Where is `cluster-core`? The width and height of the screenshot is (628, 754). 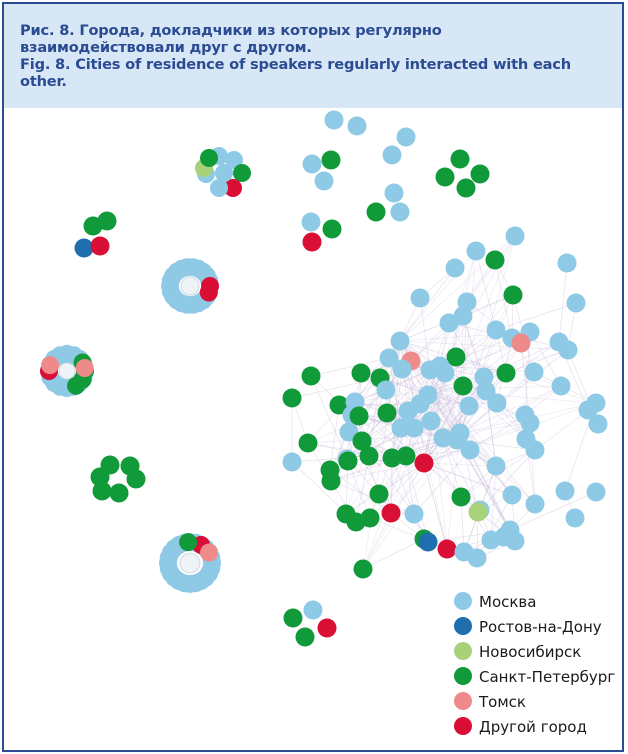 cluster-core is located at coordinates (190, 563).